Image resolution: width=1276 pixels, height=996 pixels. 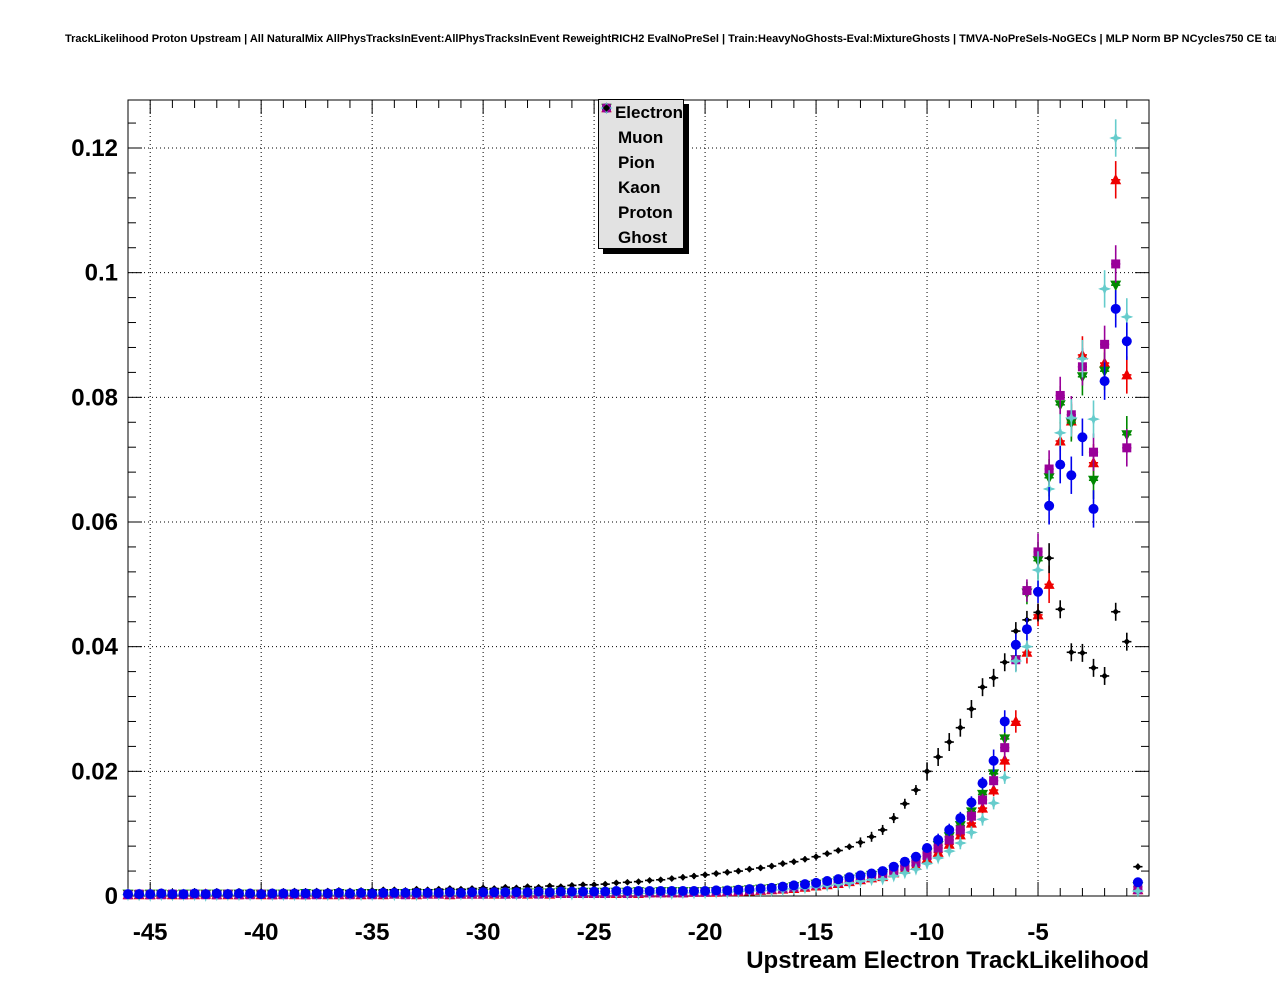 What do you see at coordinates (816, 932) in the screenshot?
I see `x-tick-label: -15` at bounding box center [816, 932].